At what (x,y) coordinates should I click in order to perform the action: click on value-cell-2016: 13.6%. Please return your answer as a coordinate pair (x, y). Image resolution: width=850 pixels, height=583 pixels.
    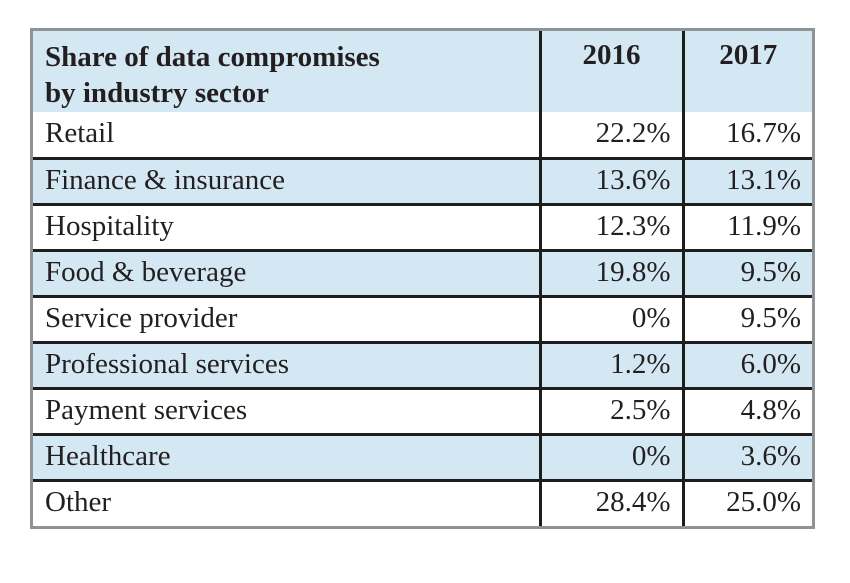
    Looking at the image, I should click on (611, 181).